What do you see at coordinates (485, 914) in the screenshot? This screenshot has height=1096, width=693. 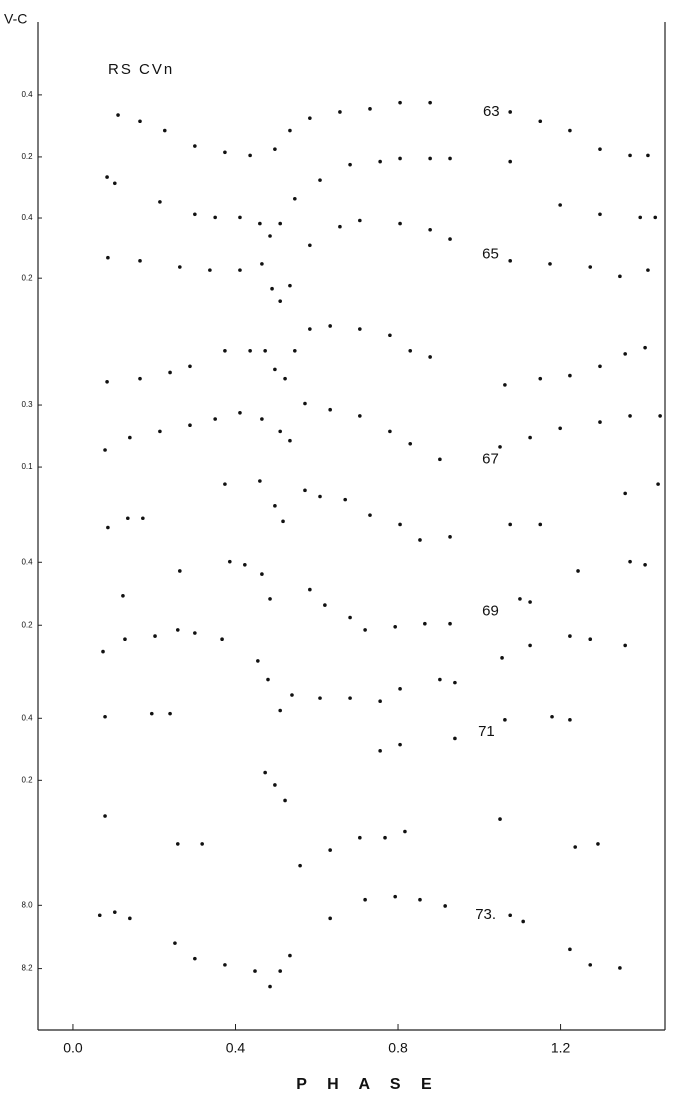 I see `curve-label: 73.` at bounding box center [485, 914].